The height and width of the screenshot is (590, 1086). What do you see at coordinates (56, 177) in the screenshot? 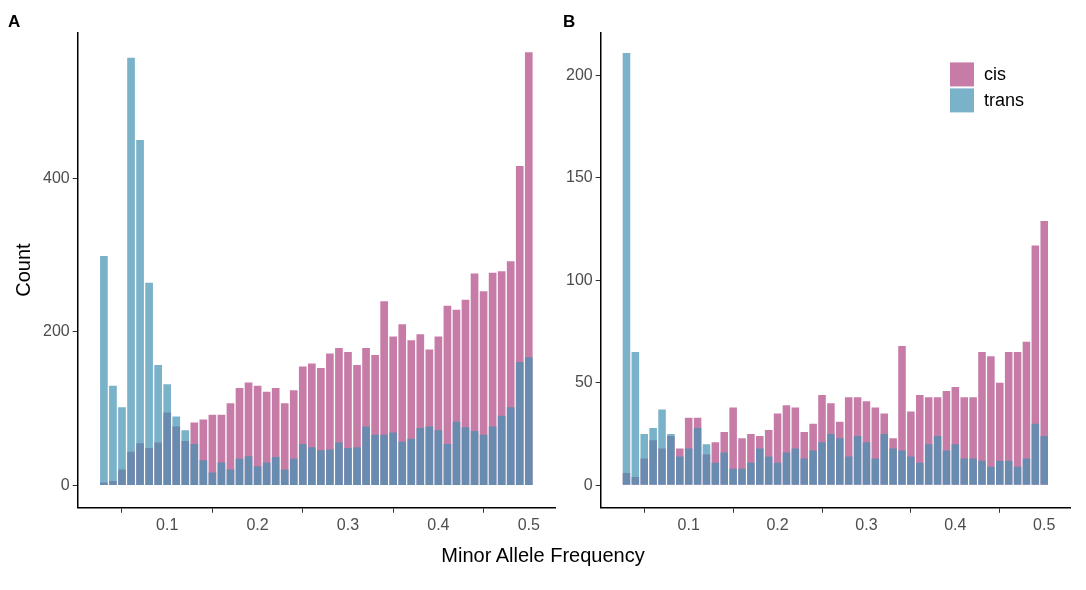
I see `y-tick-label: 400` at bounding box center [56, 177].